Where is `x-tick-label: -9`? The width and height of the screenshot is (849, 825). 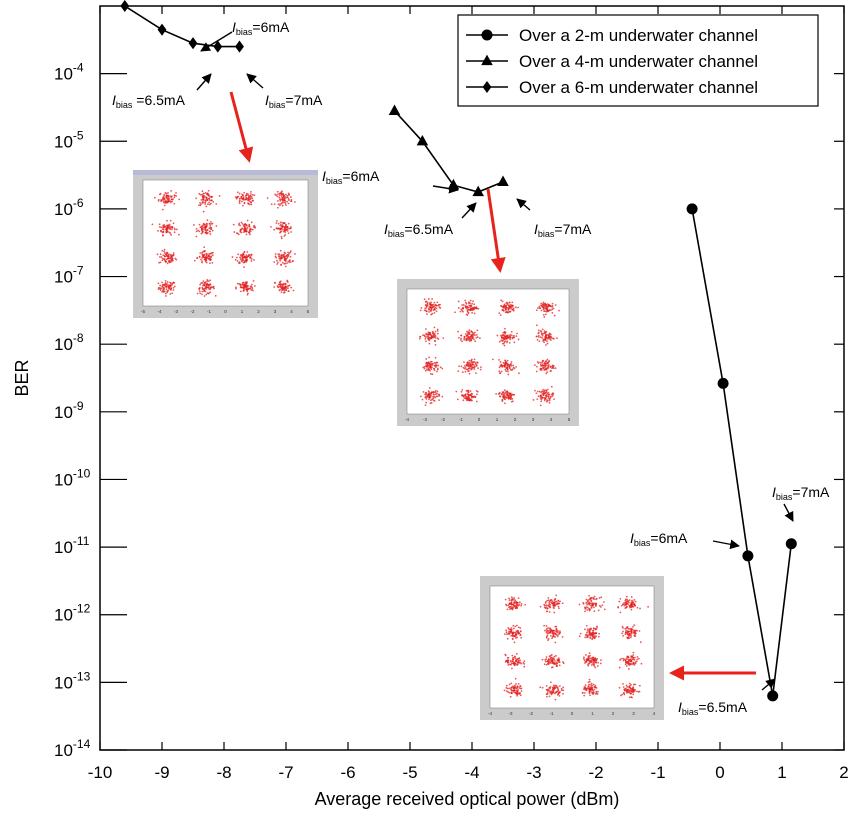
x-tick-label: -9 is located at coordinates (161, 772).